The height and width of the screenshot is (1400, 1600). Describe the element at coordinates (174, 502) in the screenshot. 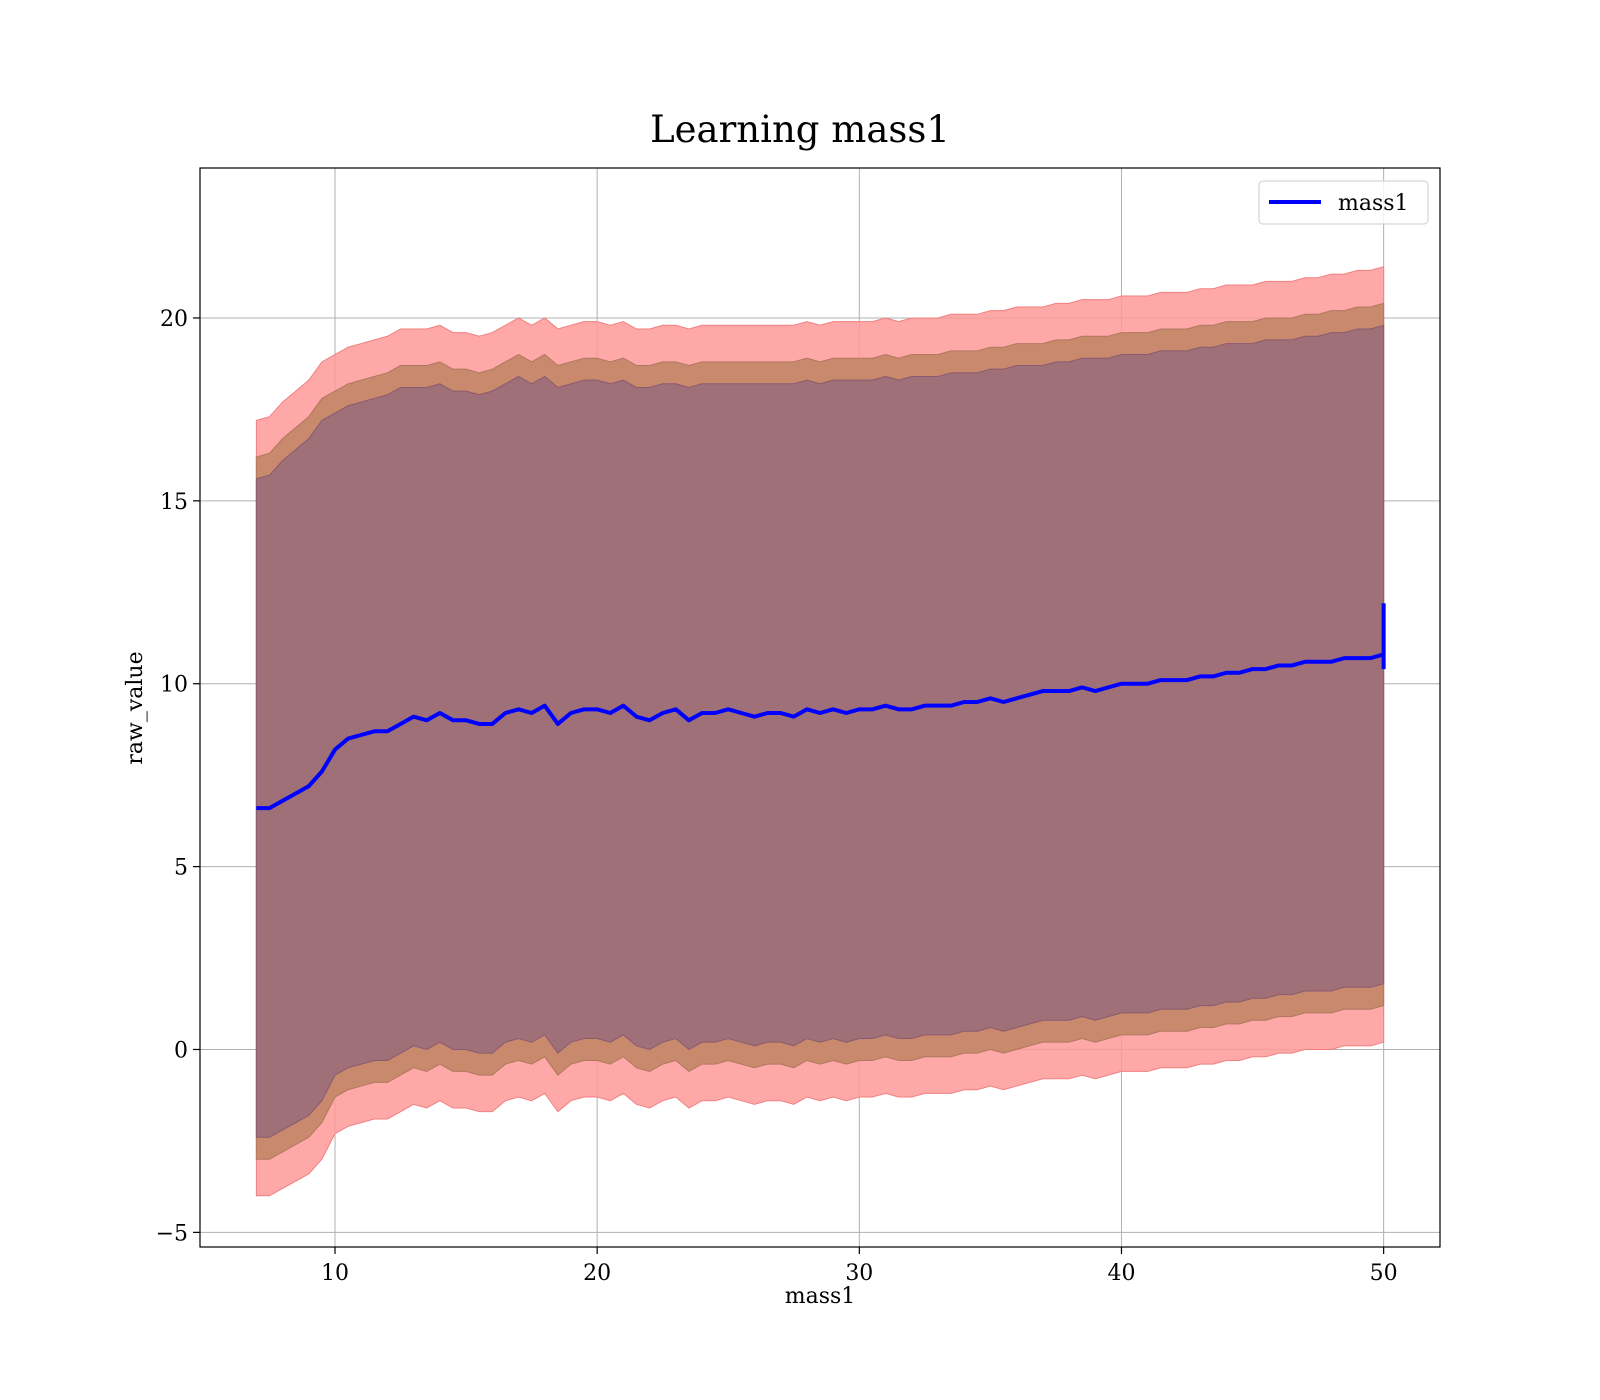

I see `y-tick-label-4: 15` at that location.